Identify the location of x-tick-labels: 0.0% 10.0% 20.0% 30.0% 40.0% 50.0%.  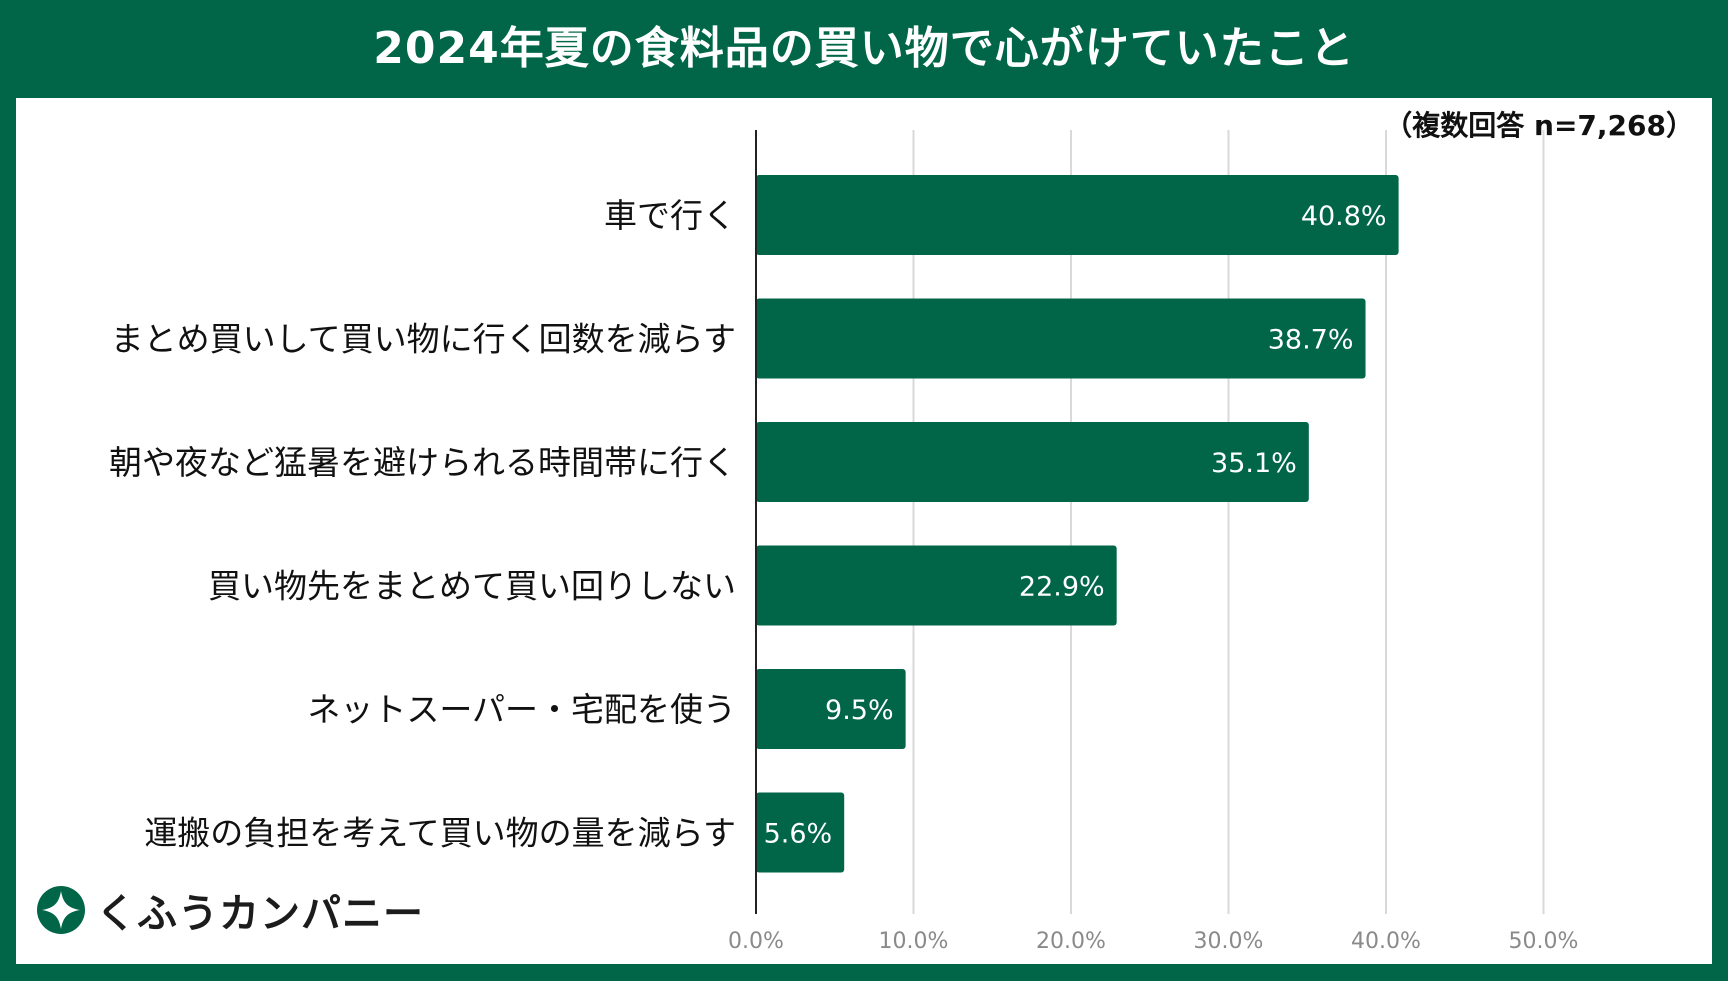
(1153, 941).